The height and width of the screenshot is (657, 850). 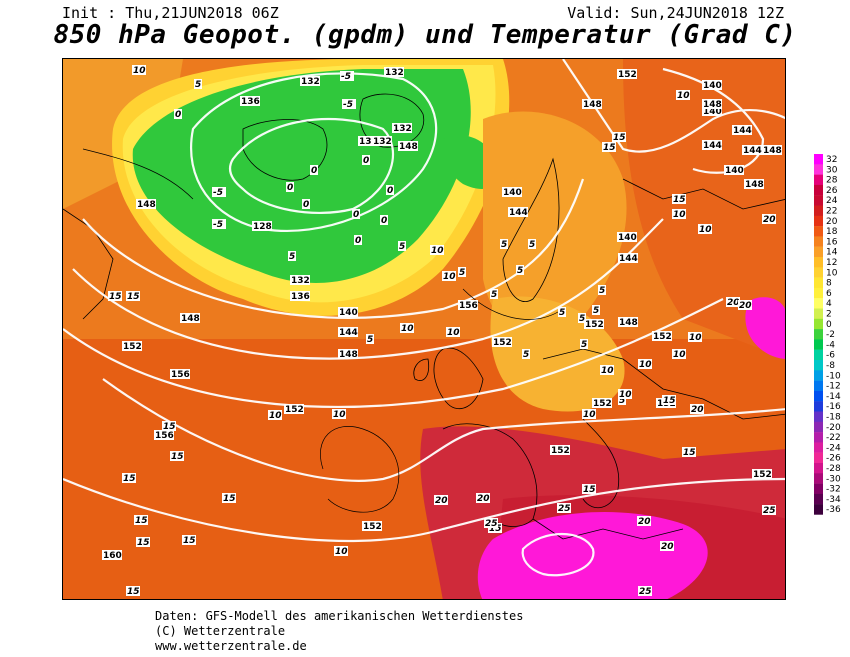 What do you see at coordinates (830, 345) in the screenshot?
I see `legend-label: -4` at bounding box center [830, 345].